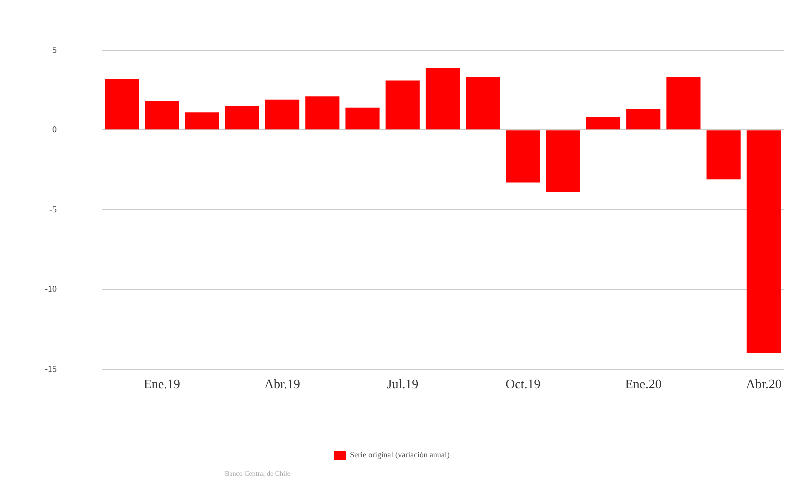  What do you see at coordinates (55, 129) in the screenshot?
I see `y-tick-label: 0` at bounding box center [55, 129].